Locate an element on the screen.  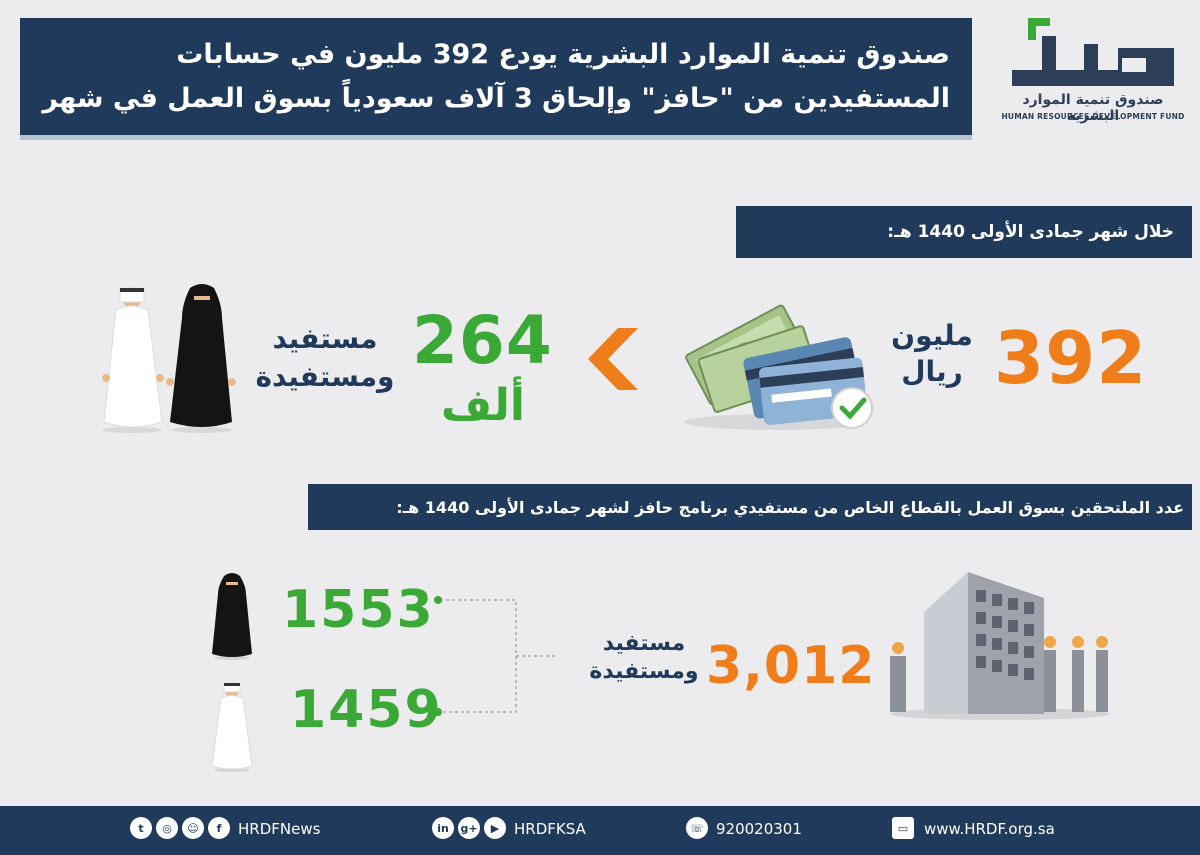
linkedin-icon: in is located at coordinates (443, 828).